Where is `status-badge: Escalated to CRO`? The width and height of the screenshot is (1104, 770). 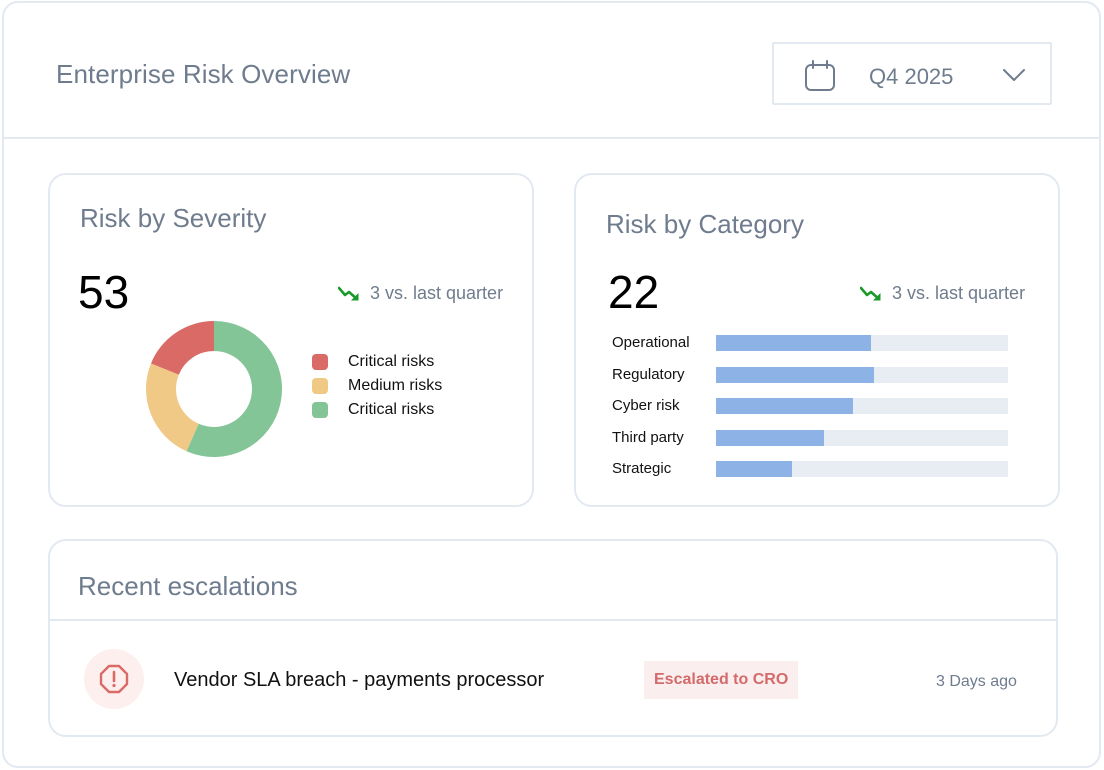 status-badge: Escalated to CRO is located at coordinates (721, 680).